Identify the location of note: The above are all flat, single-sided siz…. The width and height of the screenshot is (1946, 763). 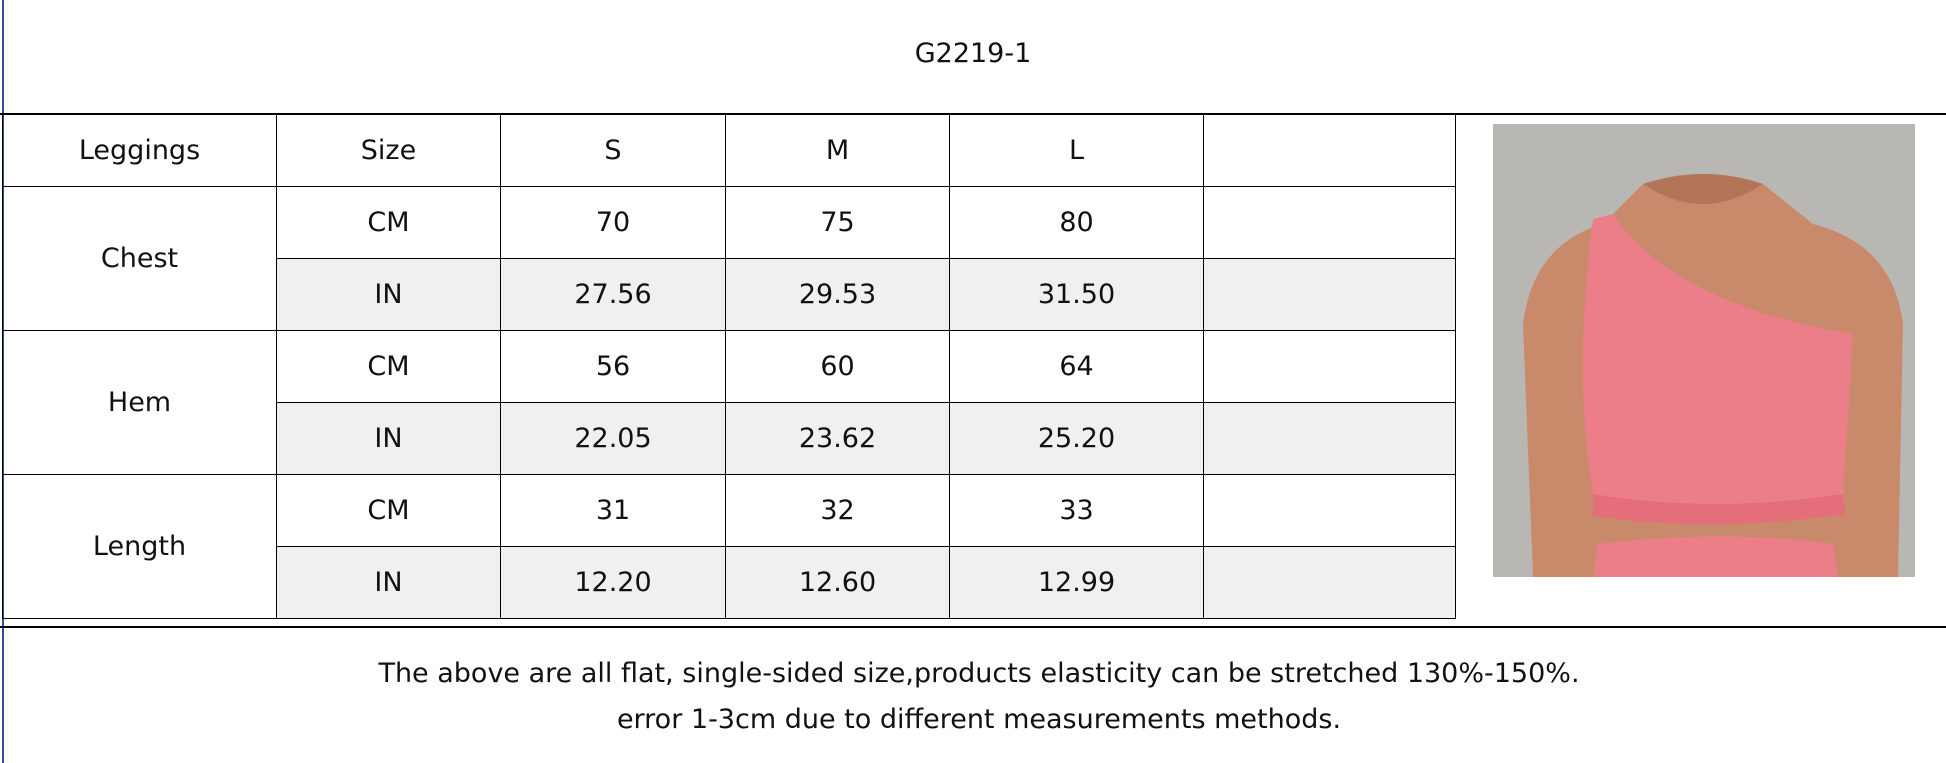
(979, 673).